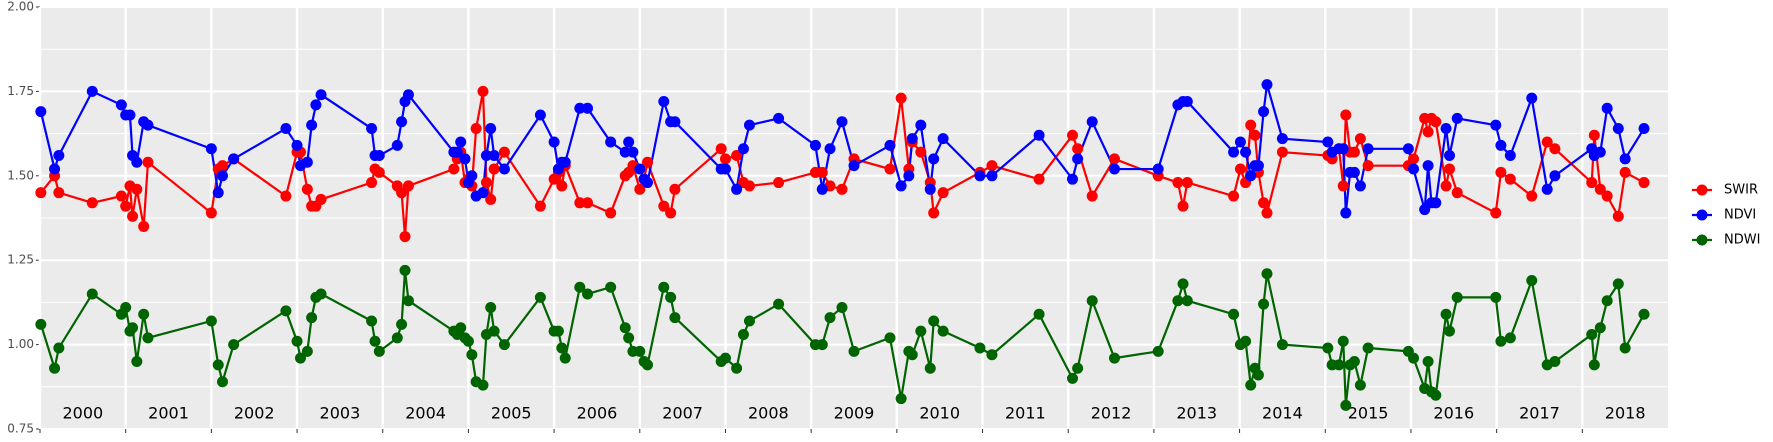  Describe the element at coordinates (340, 413) in the screenshot. I see `year-label: 2003` at that location.